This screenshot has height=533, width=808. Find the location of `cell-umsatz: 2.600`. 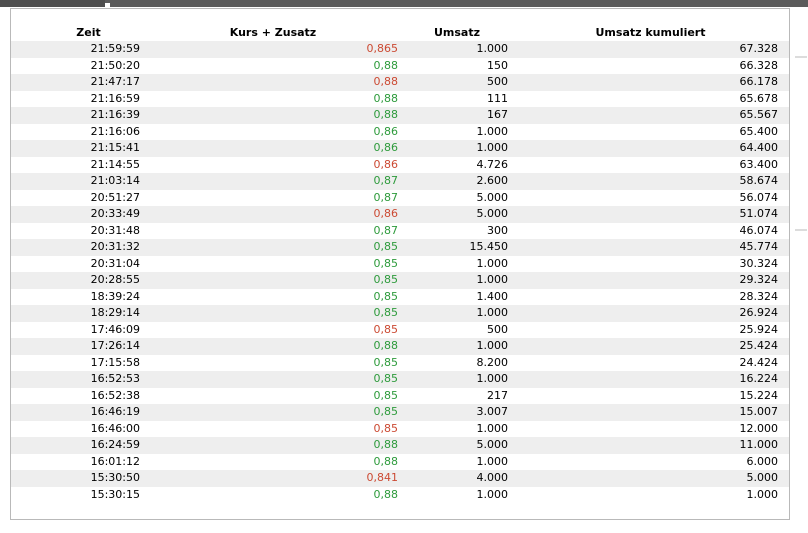

cell-umsatz: 2.600 is located at coordinates (492, 180).